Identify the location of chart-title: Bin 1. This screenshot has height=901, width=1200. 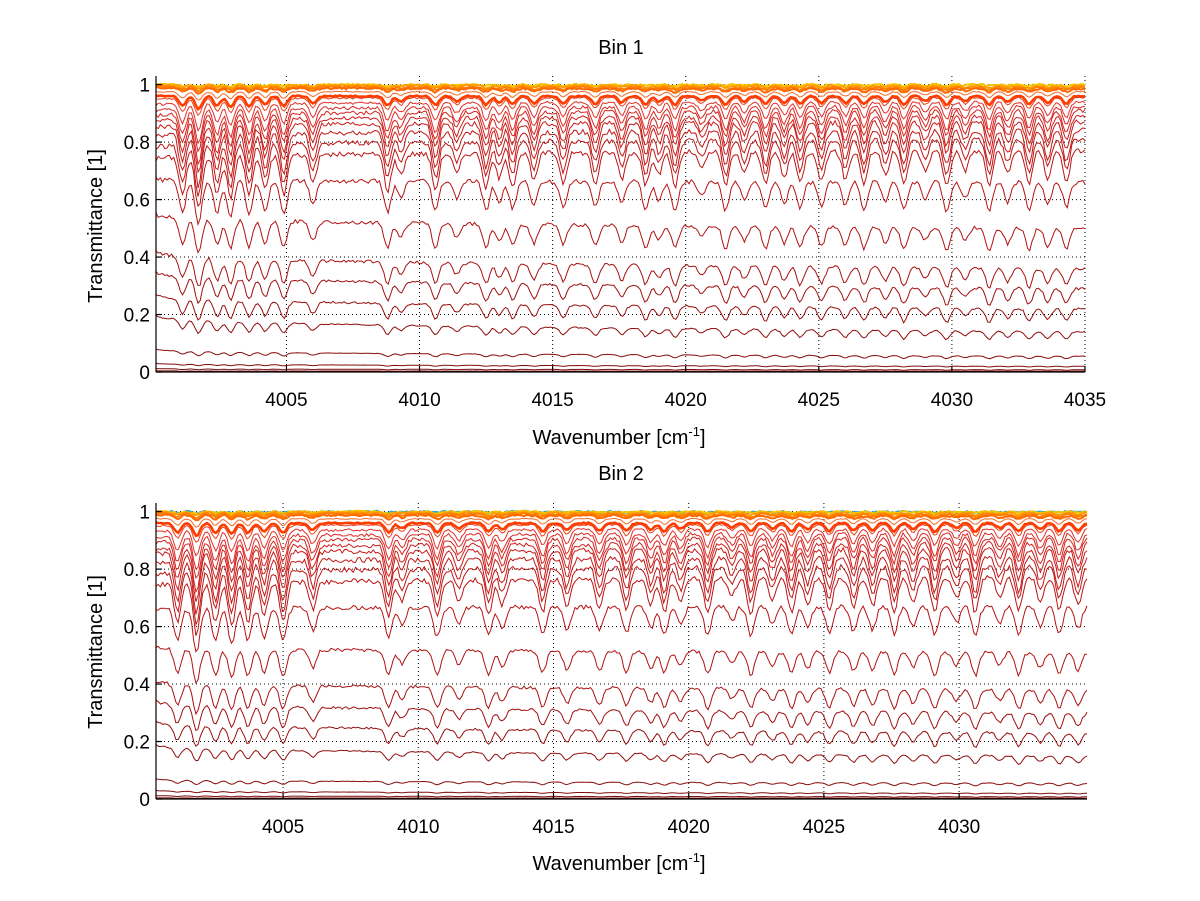
(621, 48).